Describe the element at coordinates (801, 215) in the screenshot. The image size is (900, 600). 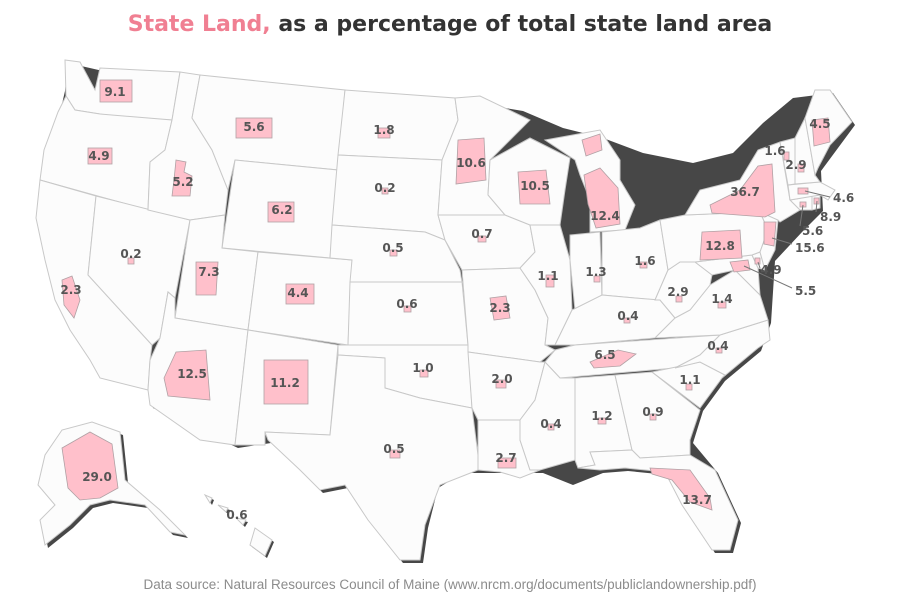
I see `leader-line-CT` at that location.